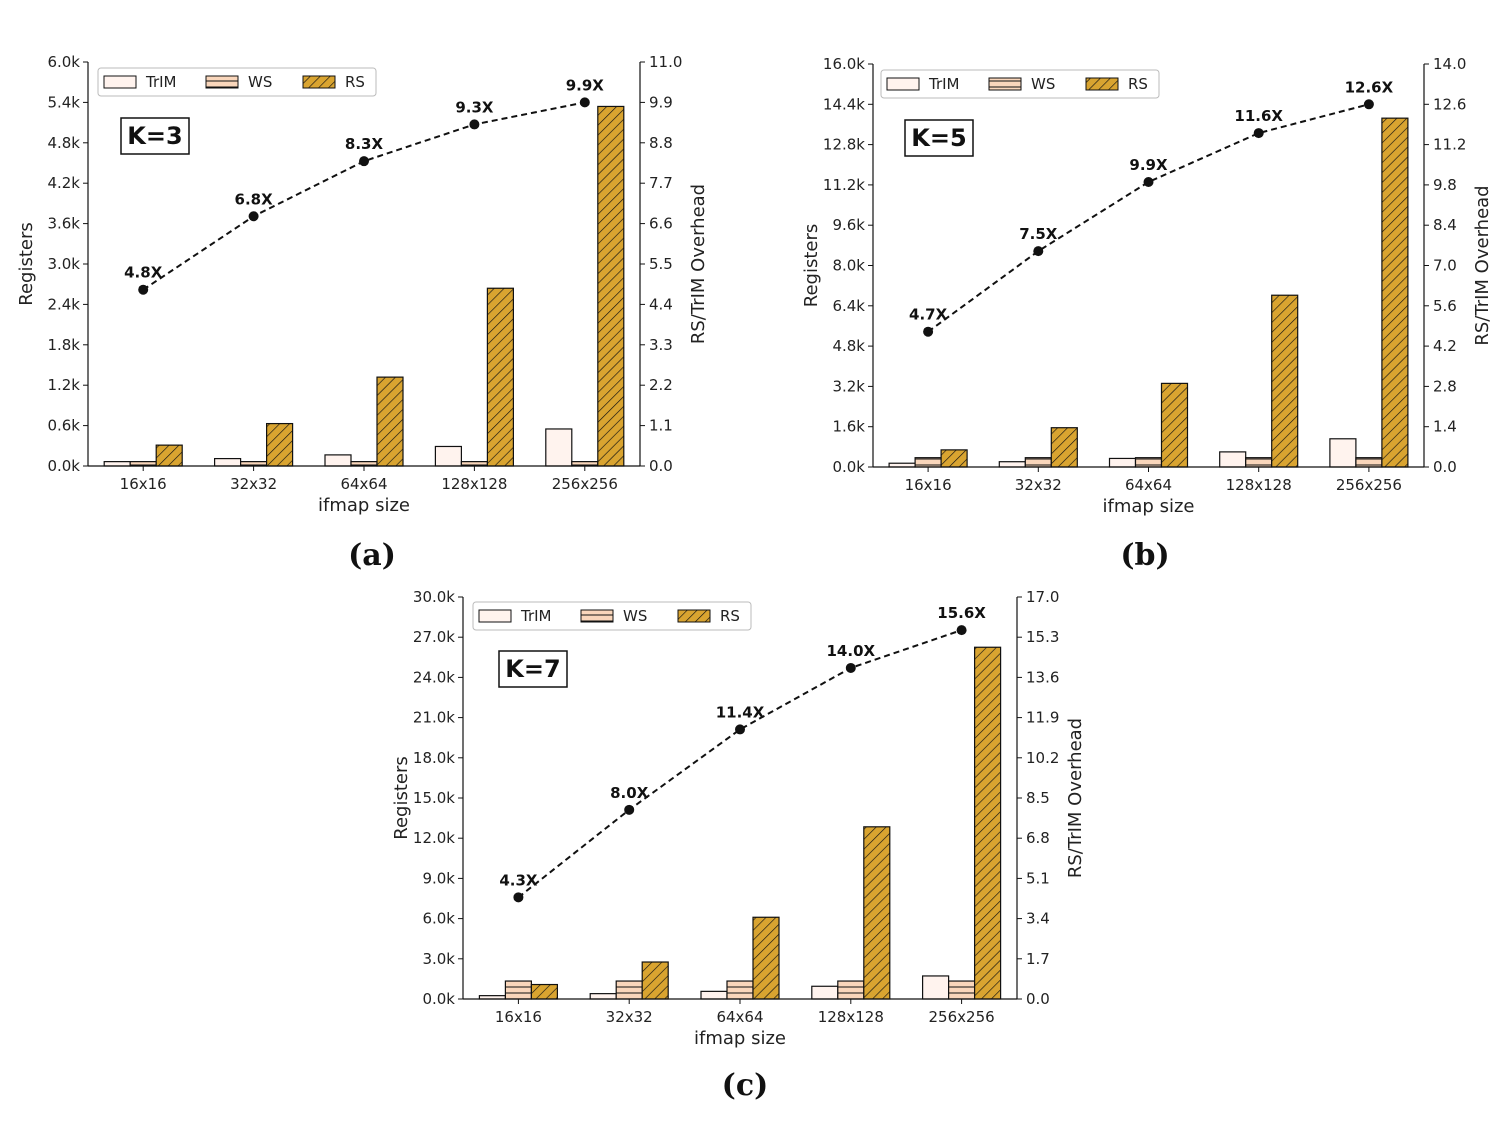 The height and width of the screenshot is (1125, 1495). What do you see at coordinates (434, 677) in the screenshot?
I see `y-tick-label: 24.0k` at bounding box center [434, 677].